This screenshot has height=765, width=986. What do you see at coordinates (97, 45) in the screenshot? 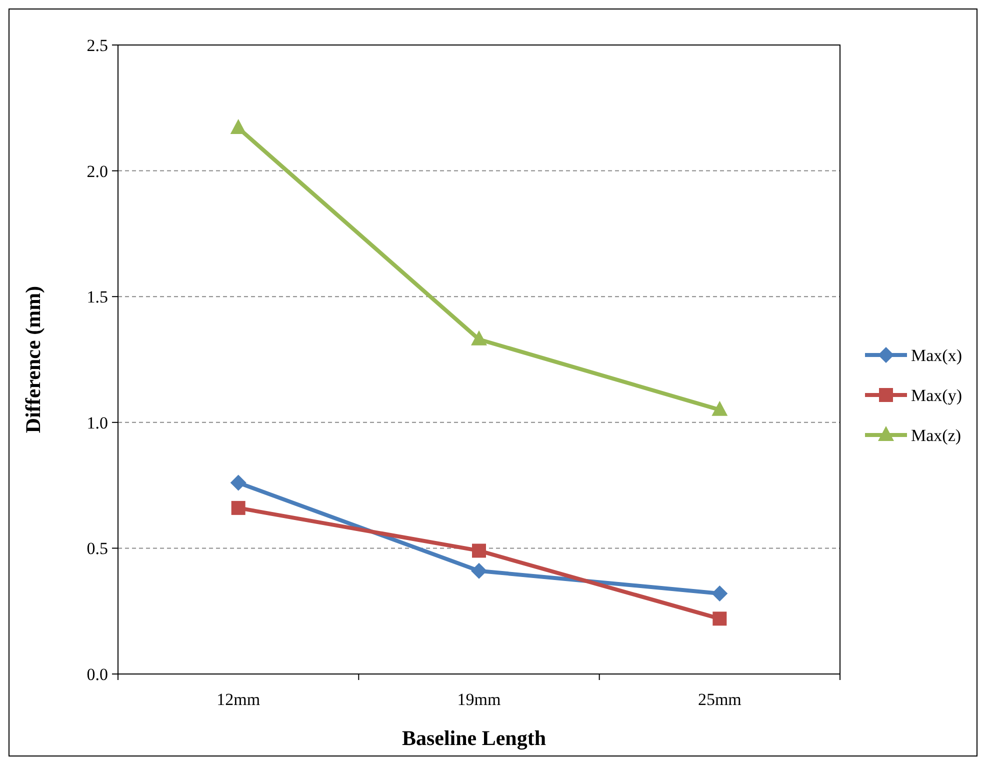
I see `y-tick-label: 2.5` at bounding box center [97, 45].